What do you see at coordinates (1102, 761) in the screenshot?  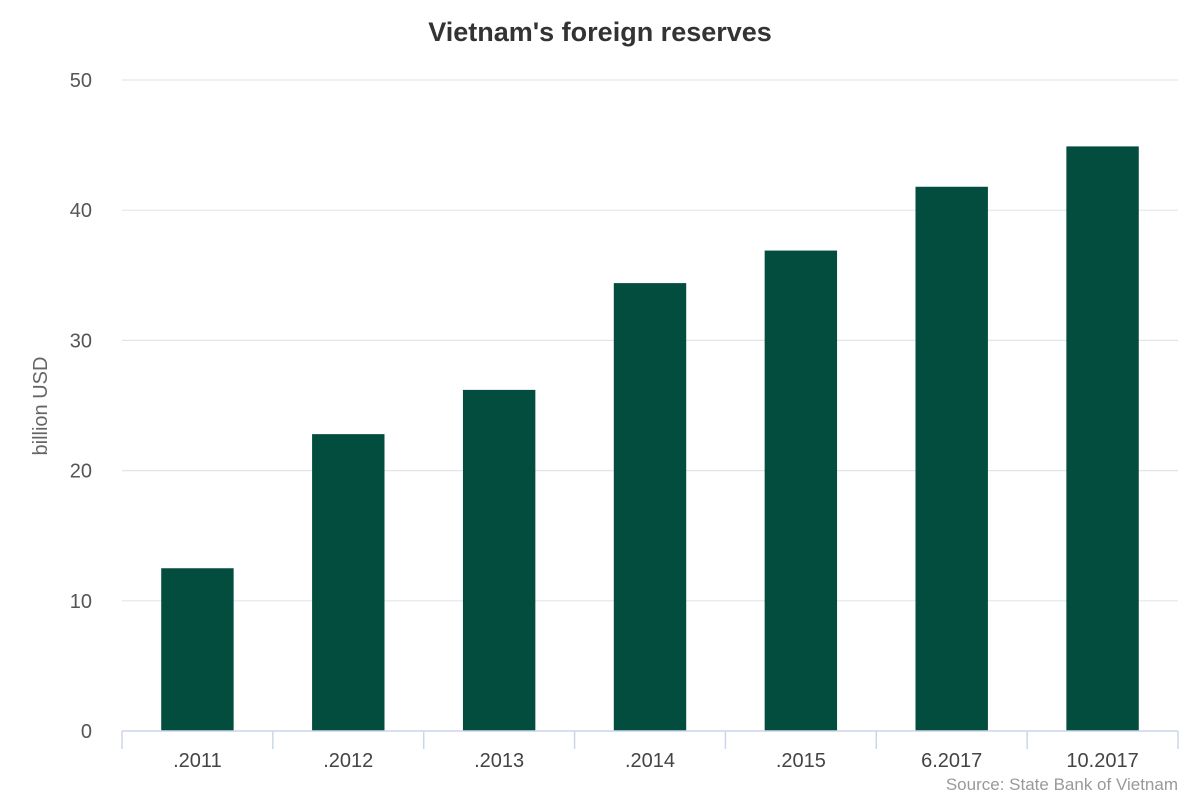 I see `x-tick-label: 10.2017` at bounding box center [1102, 761].